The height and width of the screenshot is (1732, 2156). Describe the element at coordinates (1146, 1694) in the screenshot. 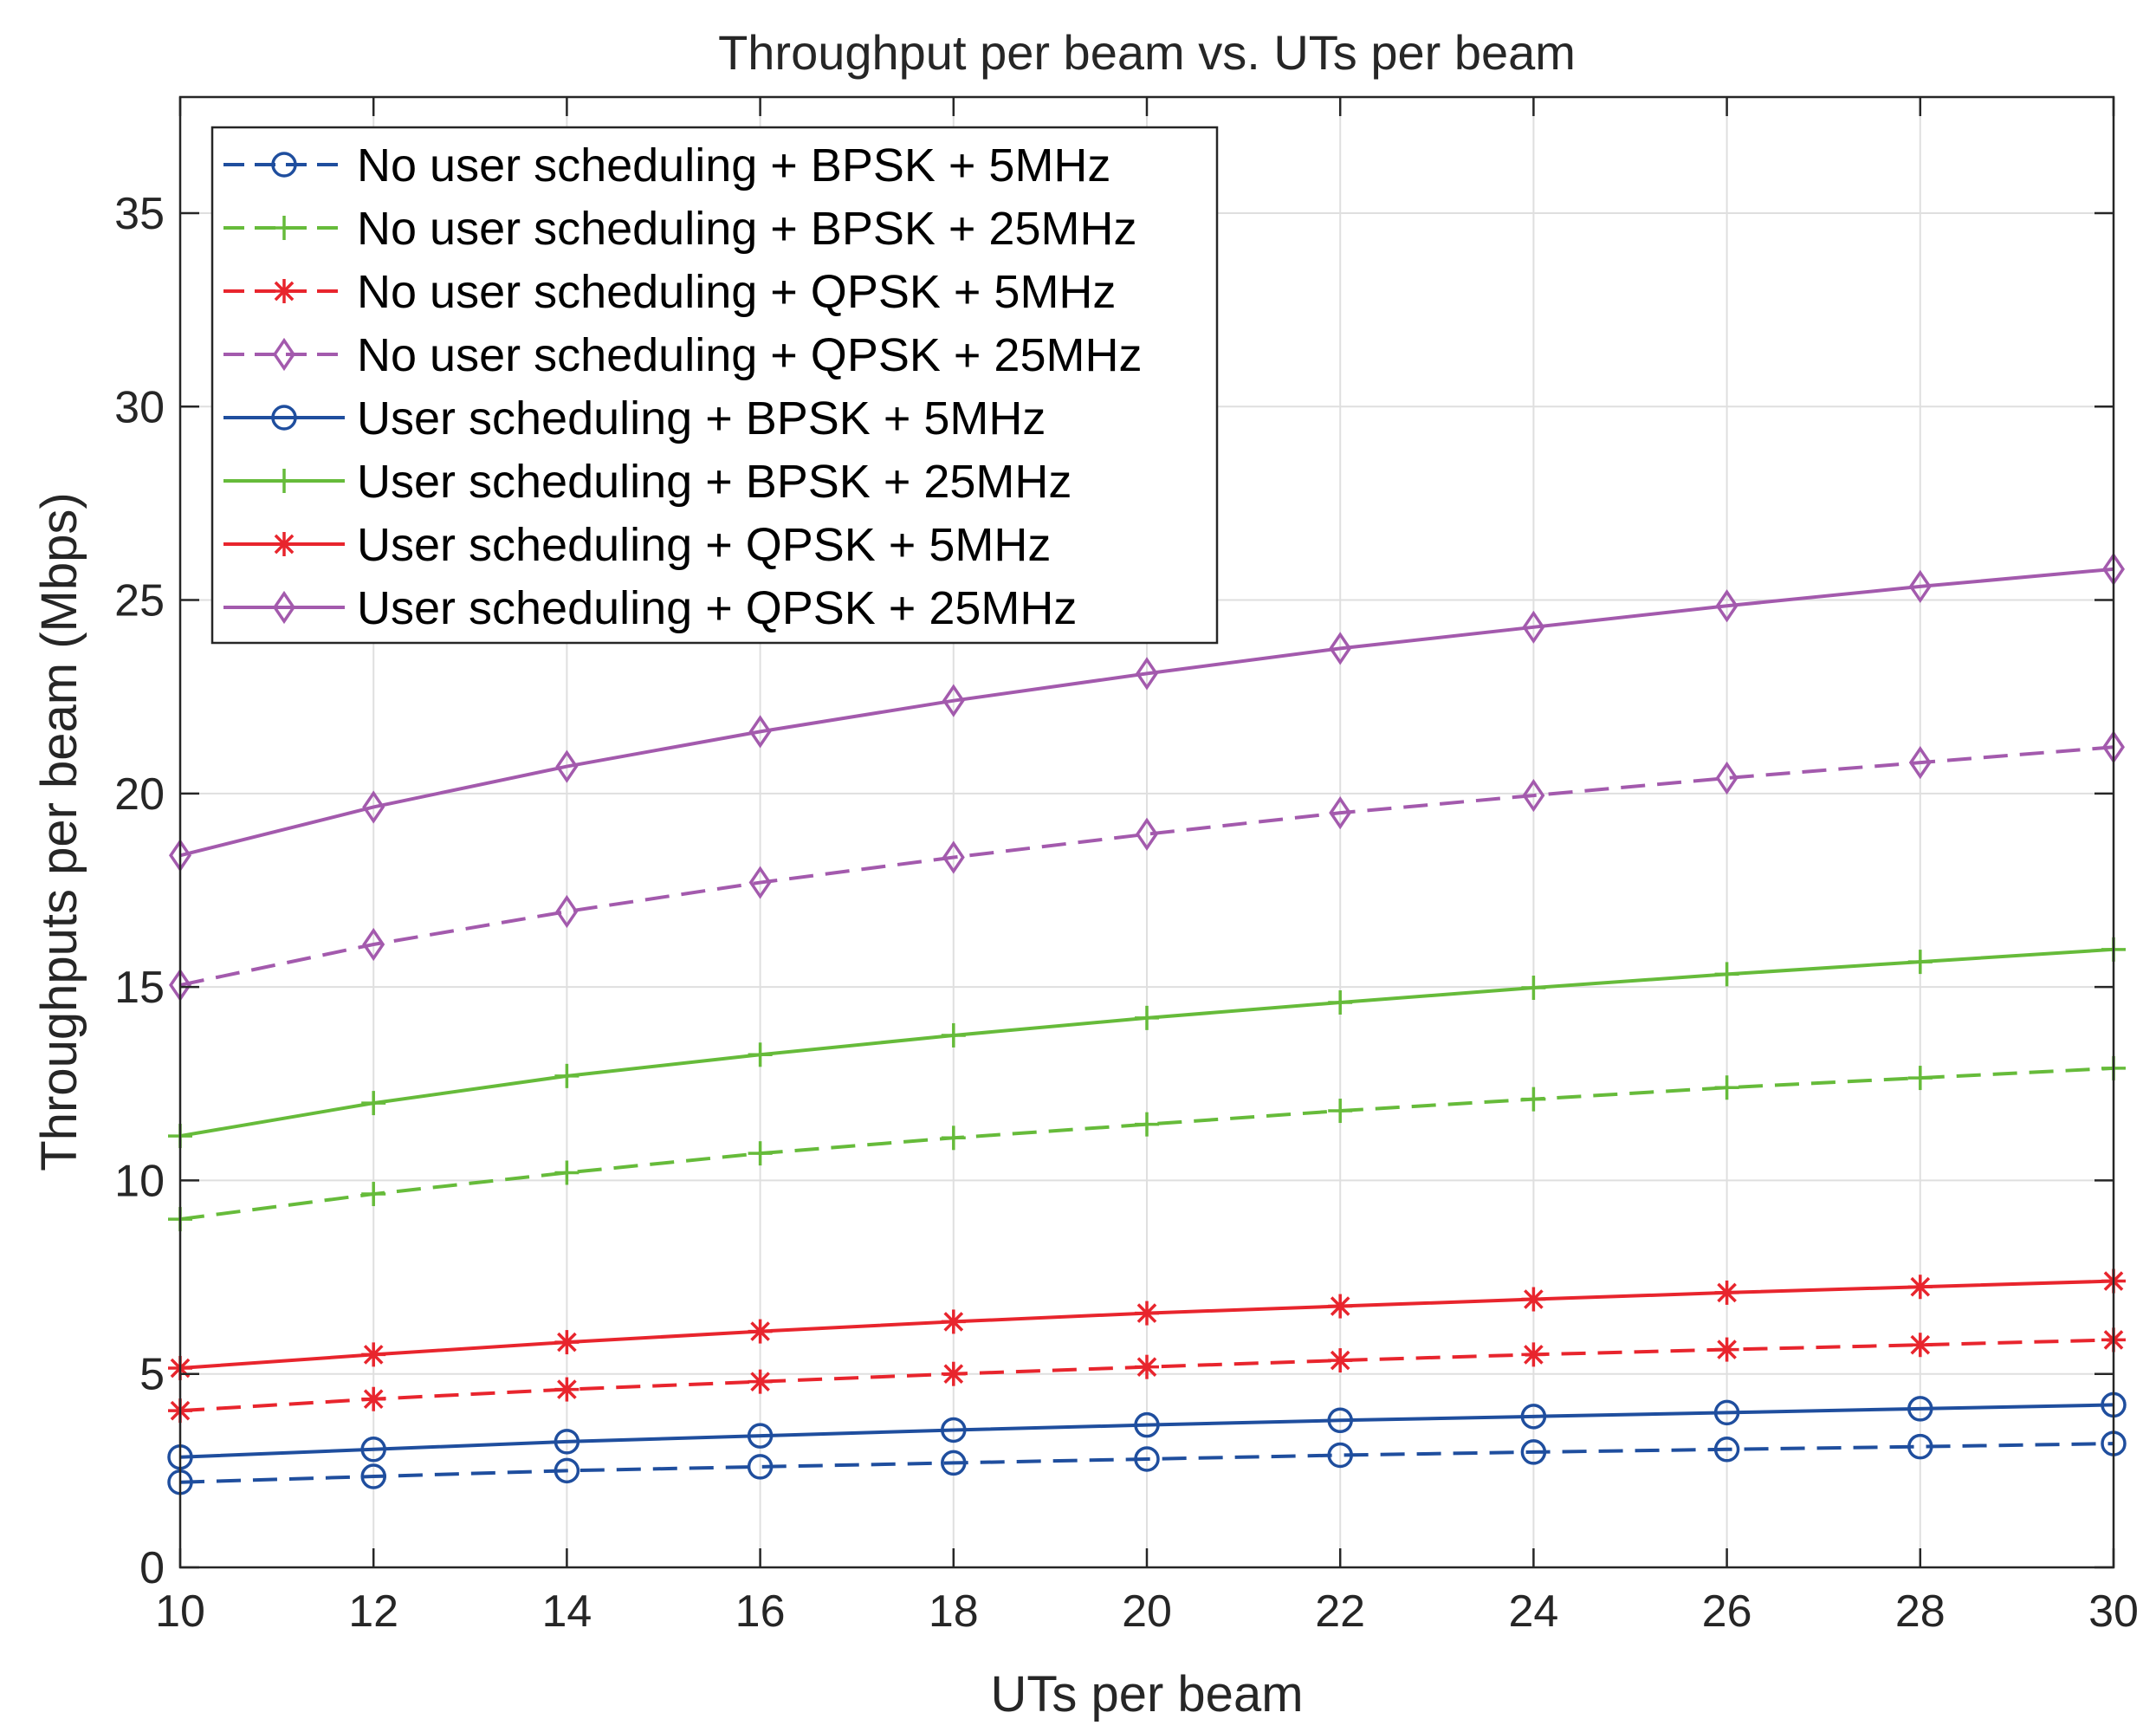

I see `x-axis-label: UTs per beam` at that location.